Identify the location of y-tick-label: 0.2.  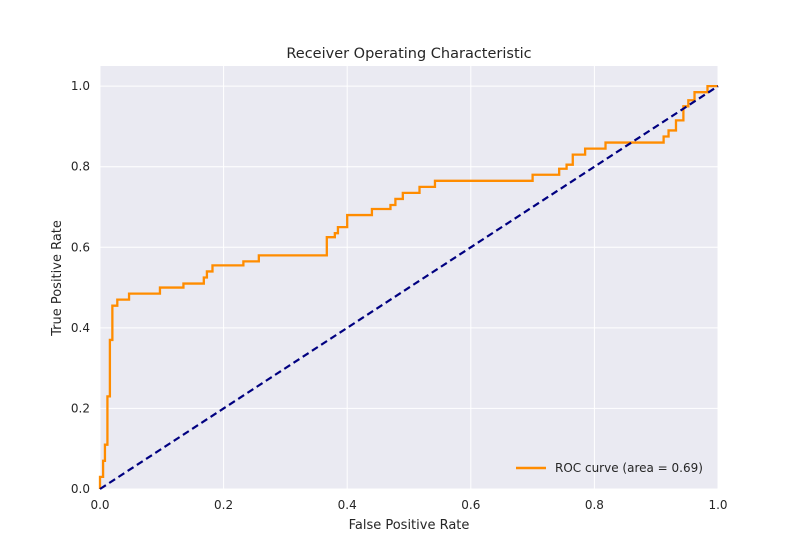
(80, 408).